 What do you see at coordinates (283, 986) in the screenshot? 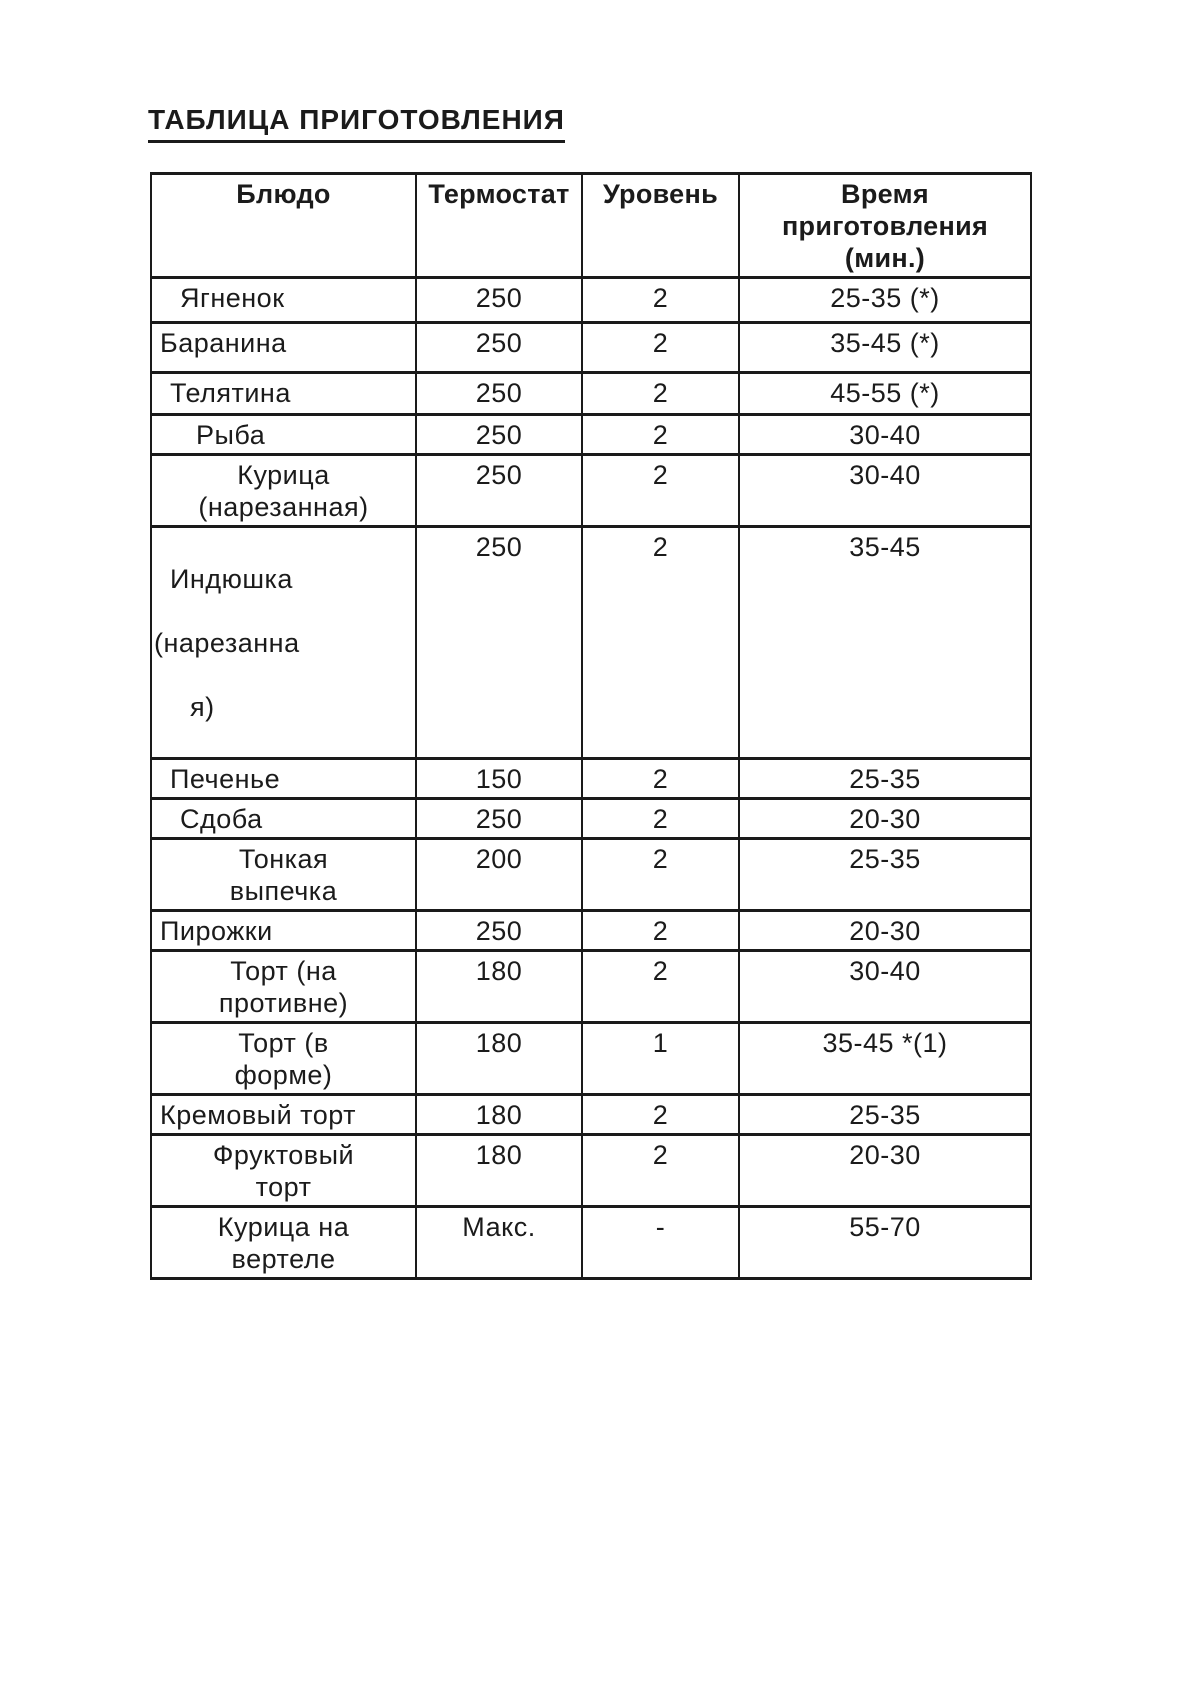
I see `dish-cell: Торт (на противне)` at bounding box center [283, 986].